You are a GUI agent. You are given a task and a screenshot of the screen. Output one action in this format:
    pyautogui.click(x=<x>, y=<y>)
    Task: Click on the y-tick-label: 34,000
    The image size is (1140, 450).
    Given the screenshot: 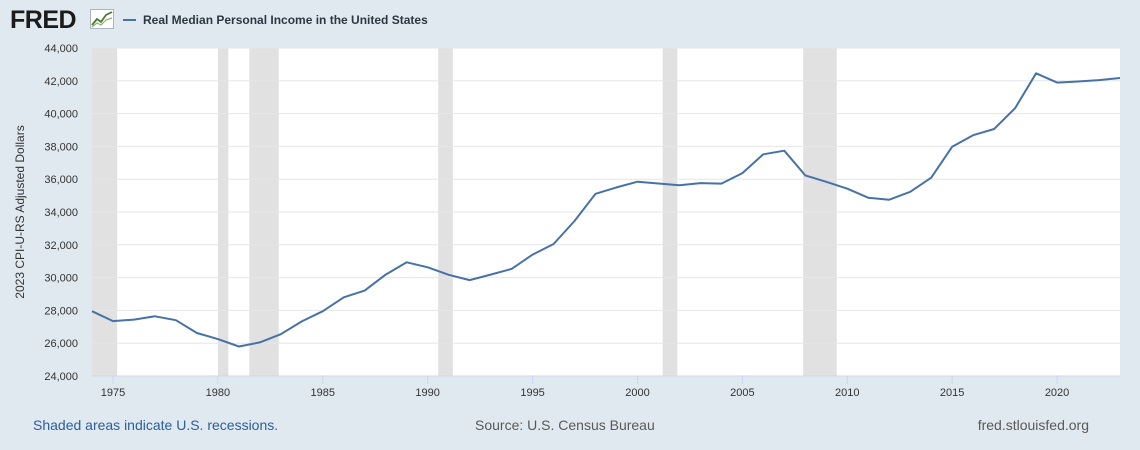 What is the action you would take?
    pyautogui.click(x=61, y=213)
    